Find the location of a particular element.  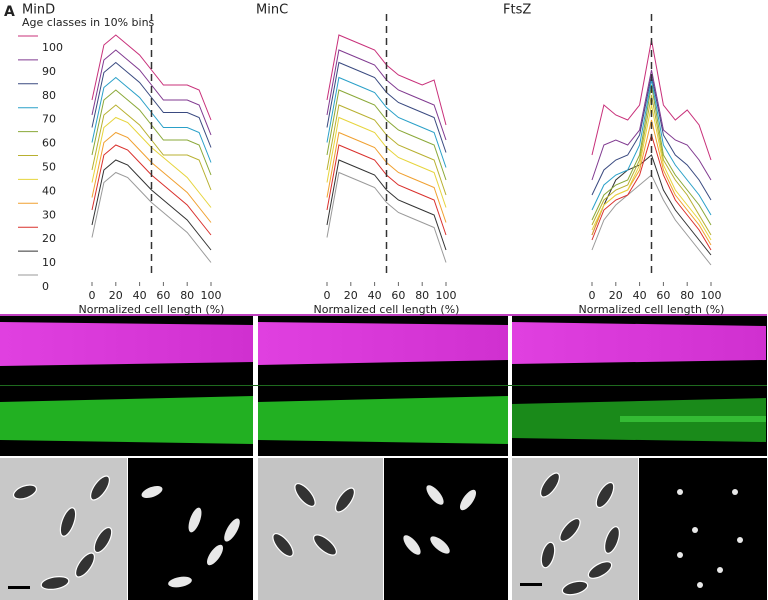

legend-label: 70 is located at coordinates (49, 119).